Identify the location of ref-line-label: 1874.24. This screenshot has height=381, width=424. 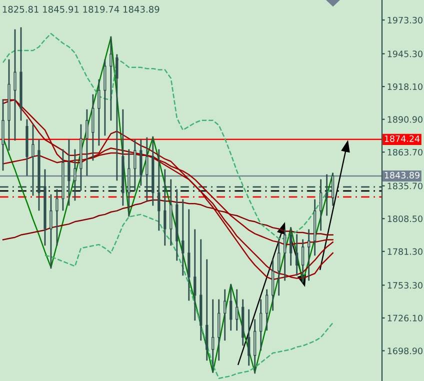
(402, 138).